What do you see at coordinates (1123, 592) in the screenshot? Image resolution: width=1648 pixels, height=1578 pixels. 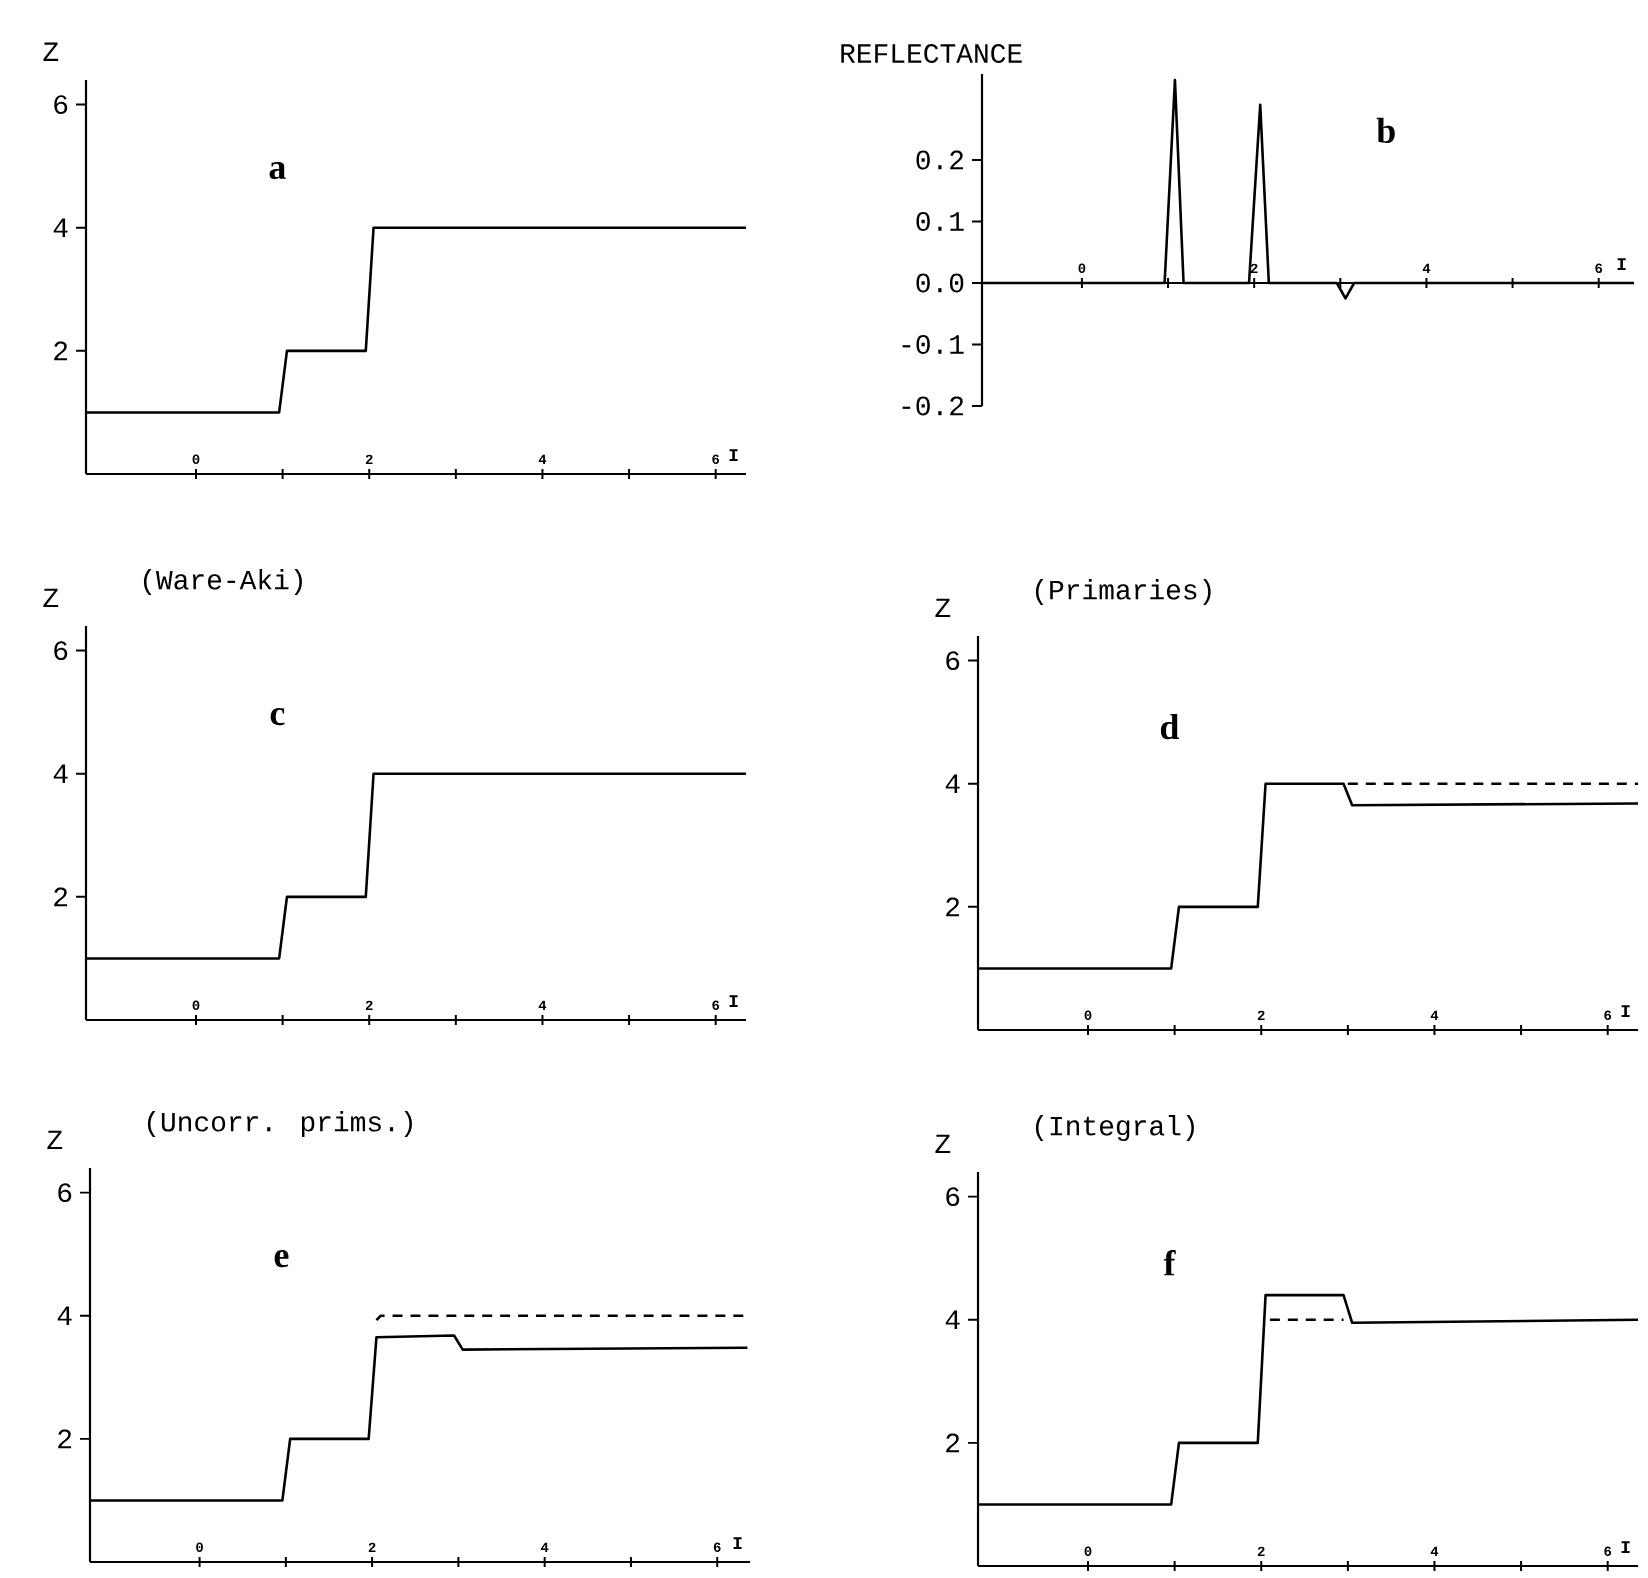 I see `chart-title: (Primaries)` at bounding box center [1123, 592].